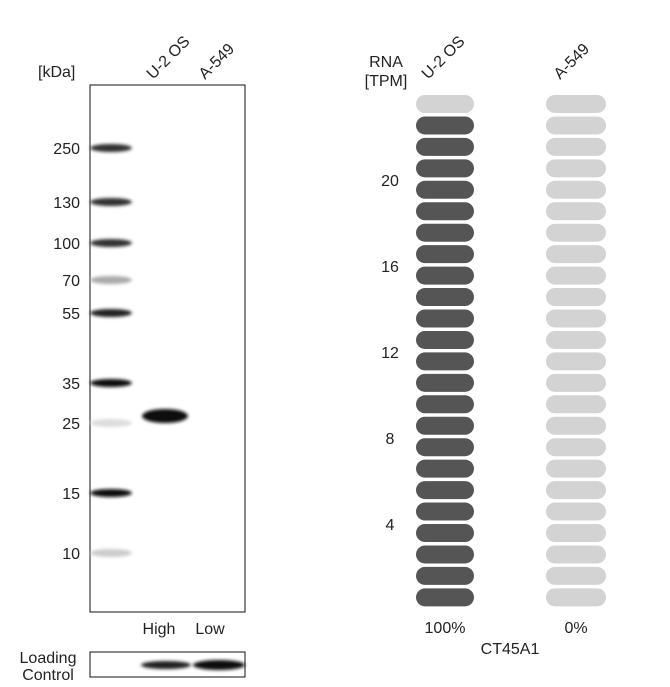  What do you see at coordinates (71, 281) in the screenshot?
I see `marker-label: 70` at bounding box center [71, 281].